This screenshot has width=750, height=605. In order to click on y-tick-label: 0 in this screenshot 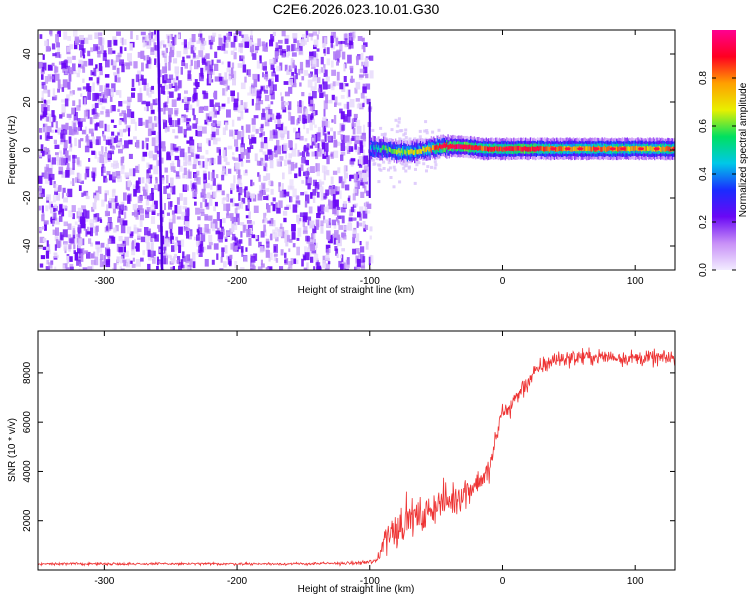, I will do `click(27, 150)`.